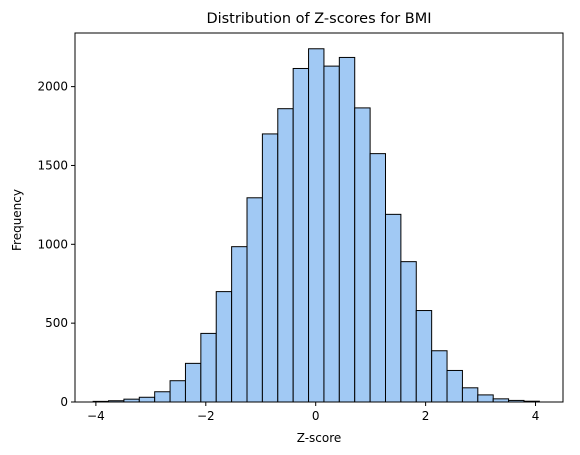 This screenshot has width=580, height=455. I want to click on x-axis-ticks: −4 −2 0 2 4, so click(313, 412).